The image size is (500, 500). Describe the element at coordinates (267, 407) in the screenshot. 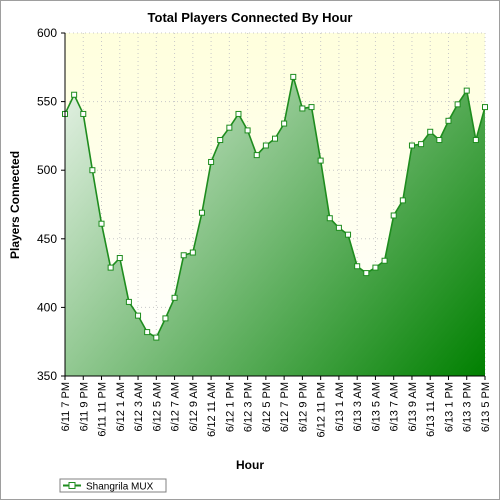

I see `x-tick-label: 6/12 5 PM` at that location.